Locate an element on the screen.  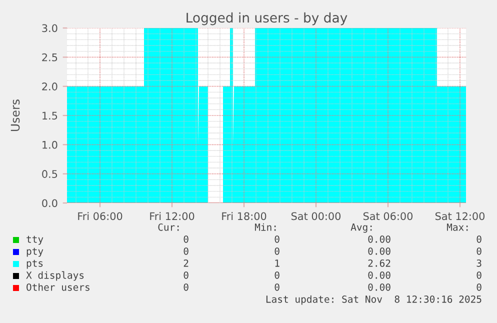
y-tick-label: 1.0 is located at coordinates (50, 144).